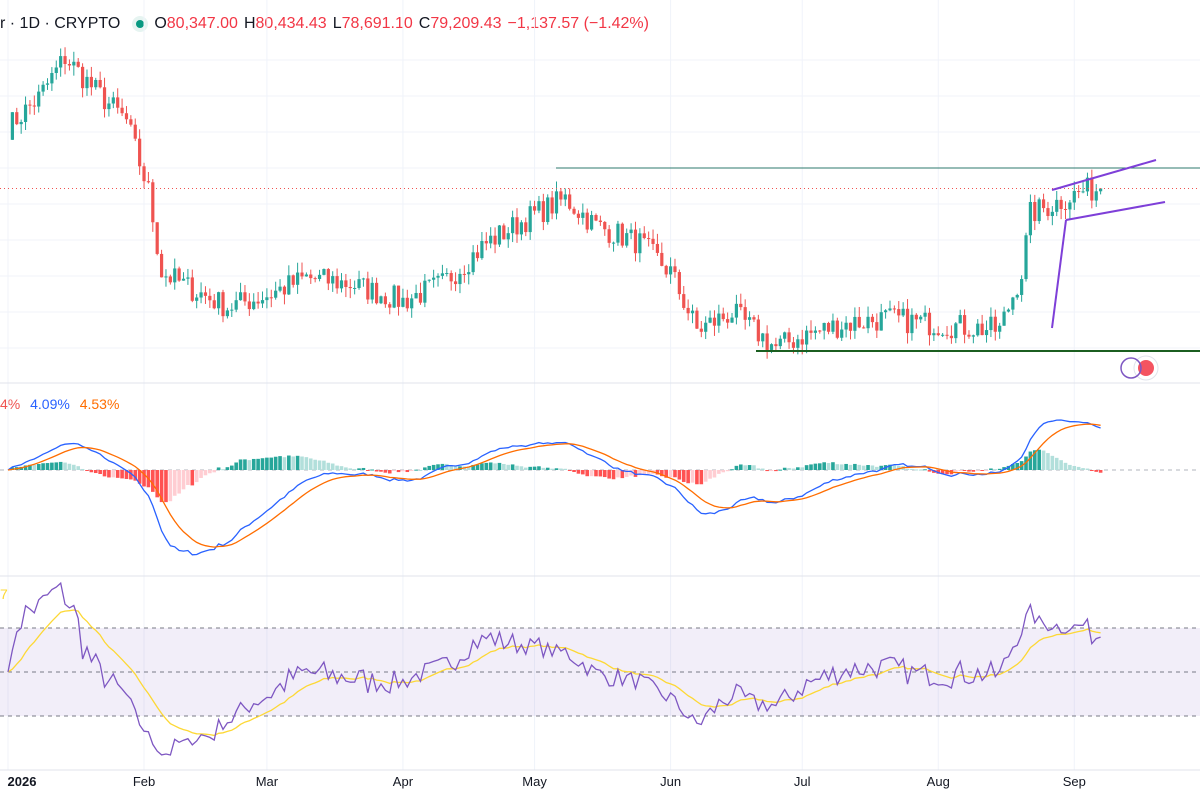 This screenshot has width=1200, height=800. I want to click on x-tick-label: May, so click(534, 781).